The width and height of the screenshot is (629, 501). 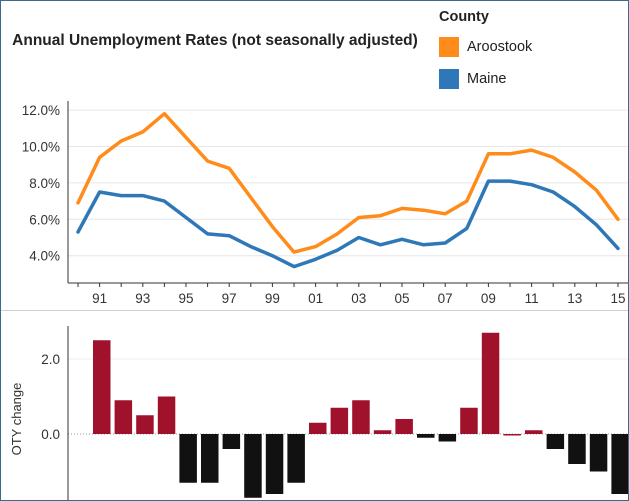 What do you see at coordinates (617, 298) in the screenshot?
I see `line-x-tick-label: 15` at bounding box center [617, 298].